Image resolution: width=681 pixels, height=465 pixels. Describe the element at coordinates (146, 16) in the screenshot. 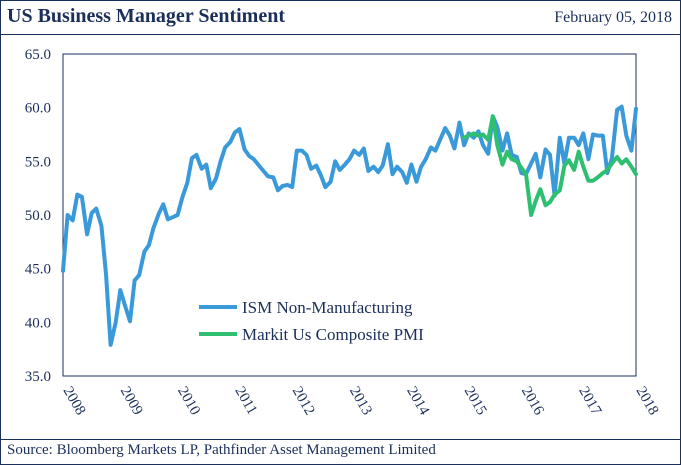

I see `chart-title: US Business Manager Sentiment` at that location.